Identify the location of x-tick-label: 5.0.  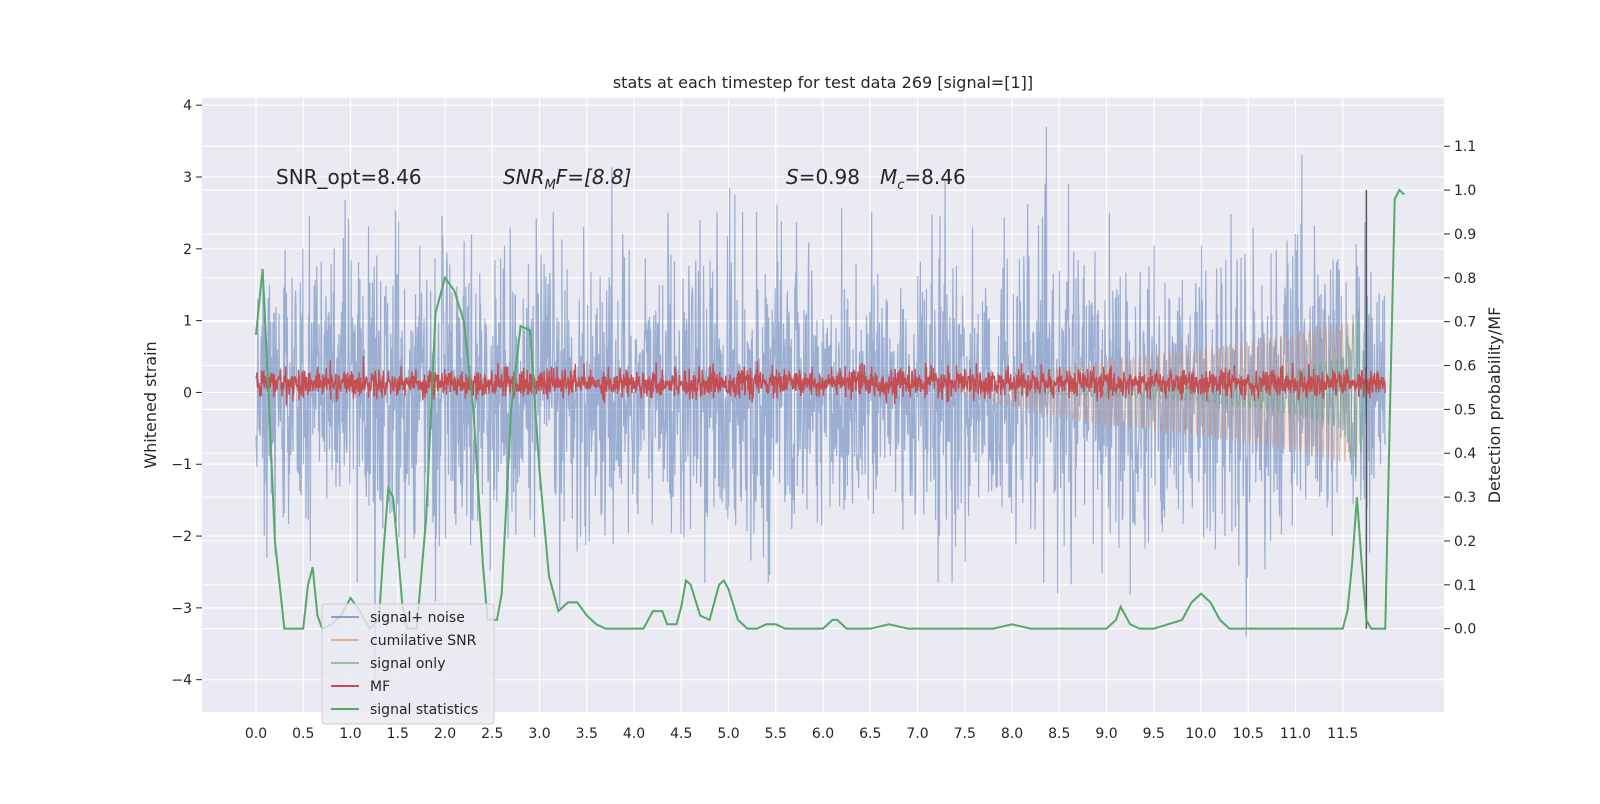
(728, 734).